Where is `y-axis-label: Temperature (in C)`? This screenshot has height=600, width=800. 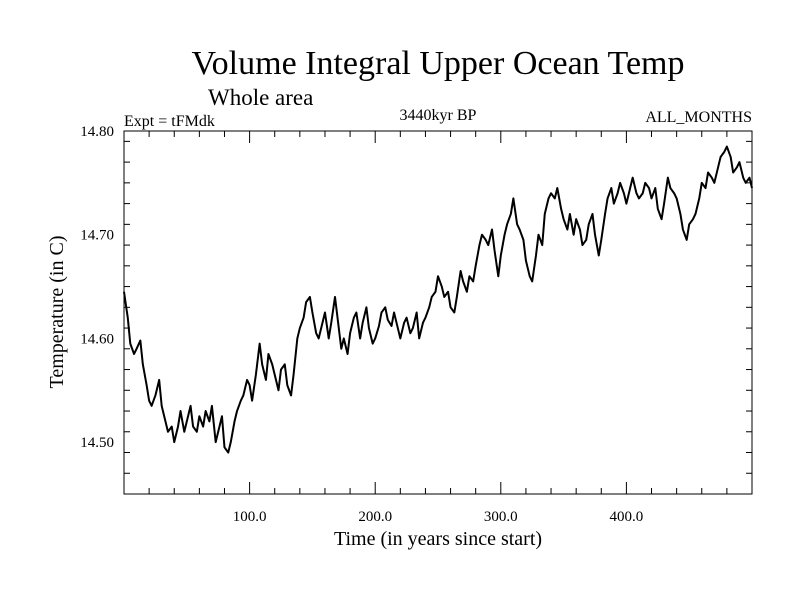 y-axis-label: Temperature (in C) is located at coordinates (57, 312).